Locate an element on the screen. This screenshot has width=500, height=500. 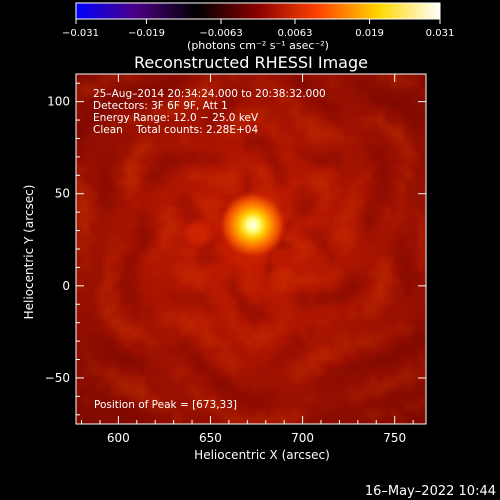
colorbar-tick-label: −0.019 is located at coordinates (146, 33).